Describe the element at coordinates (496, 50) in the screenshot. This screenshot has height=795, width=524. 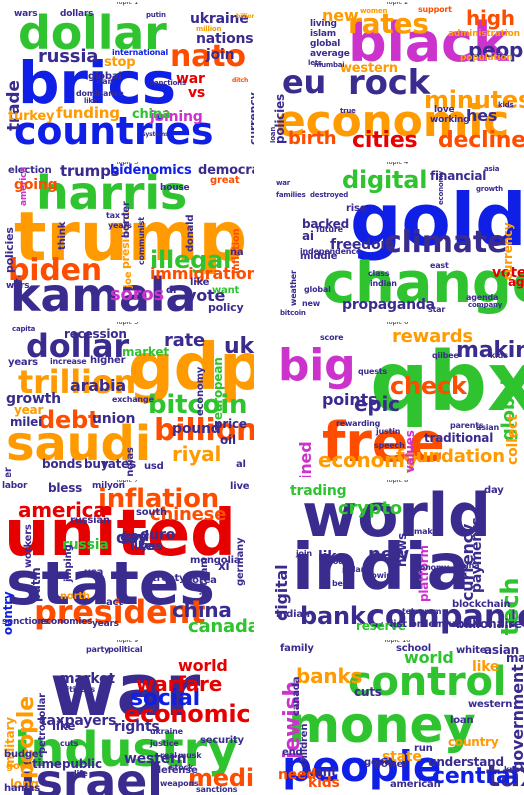
I see `wordcloud-word: people` at that location.